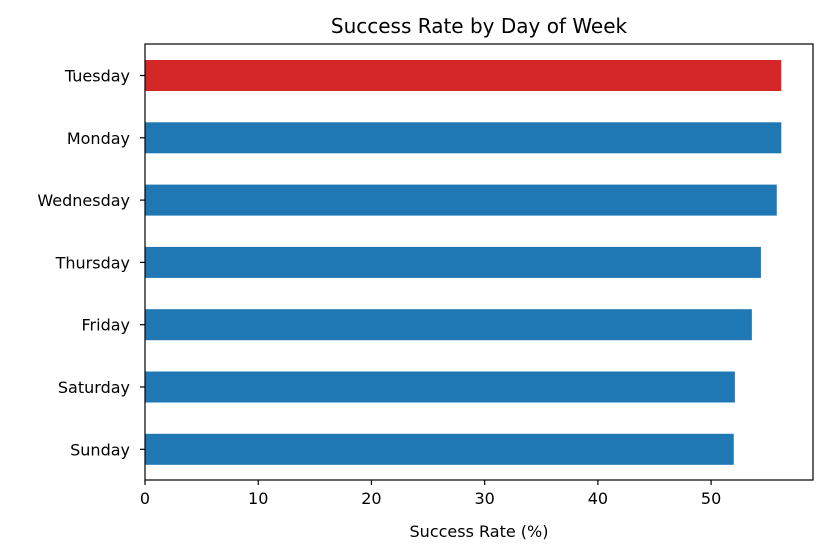 The height and width of the screenshot is (554, 828). What do you see at coordinates (430, 494) in the screenshot?
I see `x-axis-ticks: 0 10 20 30 40 50` at bounding box center [430, 494].